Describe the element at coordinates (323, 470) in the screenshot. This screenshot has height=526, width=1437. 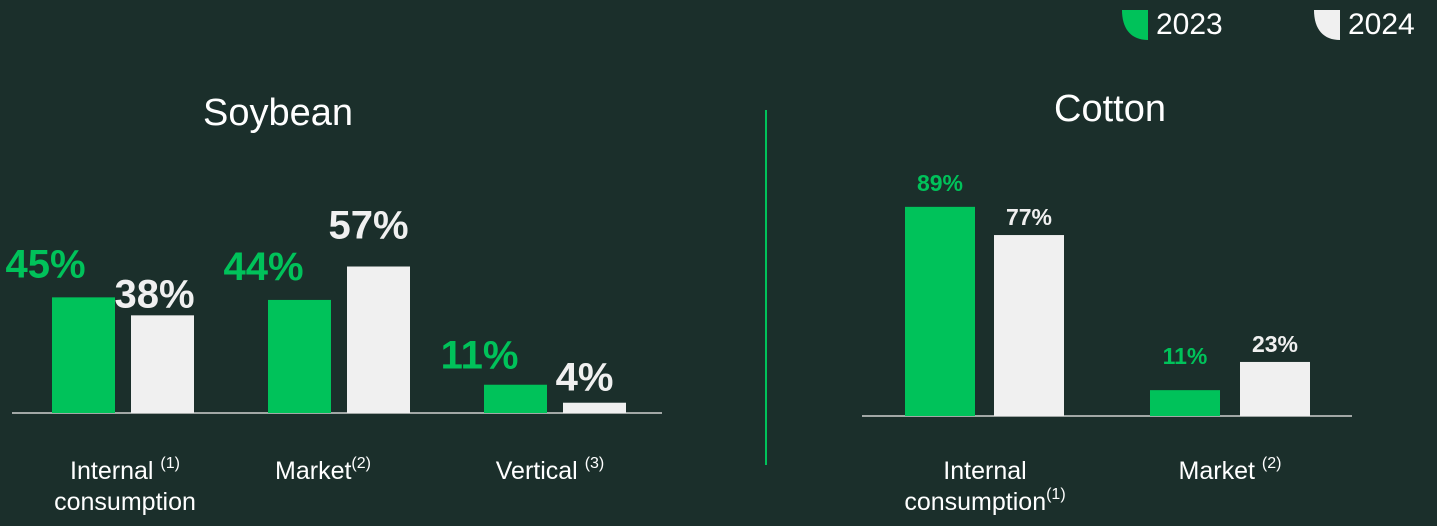
I see `category-label-market: Market(2)` at that location.